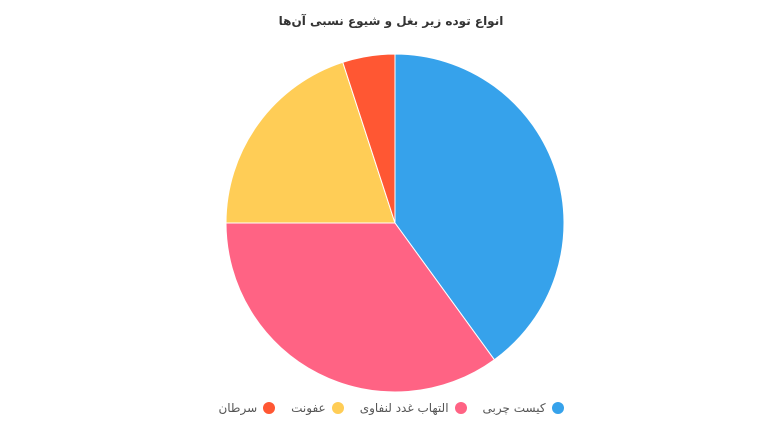 This screenshot has height=437, width=782. Describe the element at coordinates (238, 408) in the screenshot. I see `legend-label: سرطان` at that location.